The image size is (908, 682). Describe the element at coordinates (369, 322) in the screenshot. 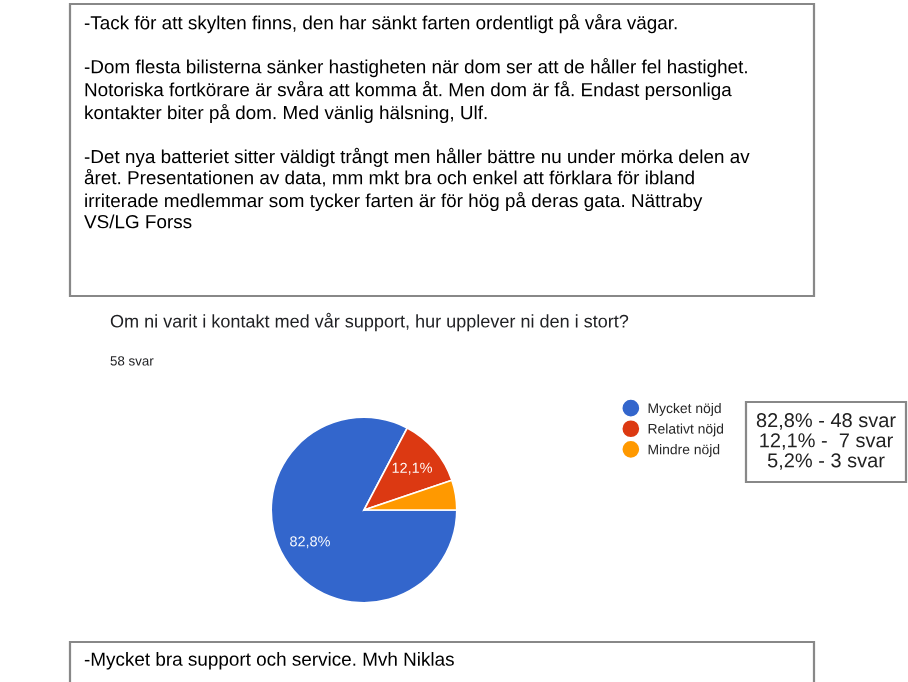

I see `chart-title: Om ni varit i kontakt med vår support, hur upplever ni den i stort?` at that location.